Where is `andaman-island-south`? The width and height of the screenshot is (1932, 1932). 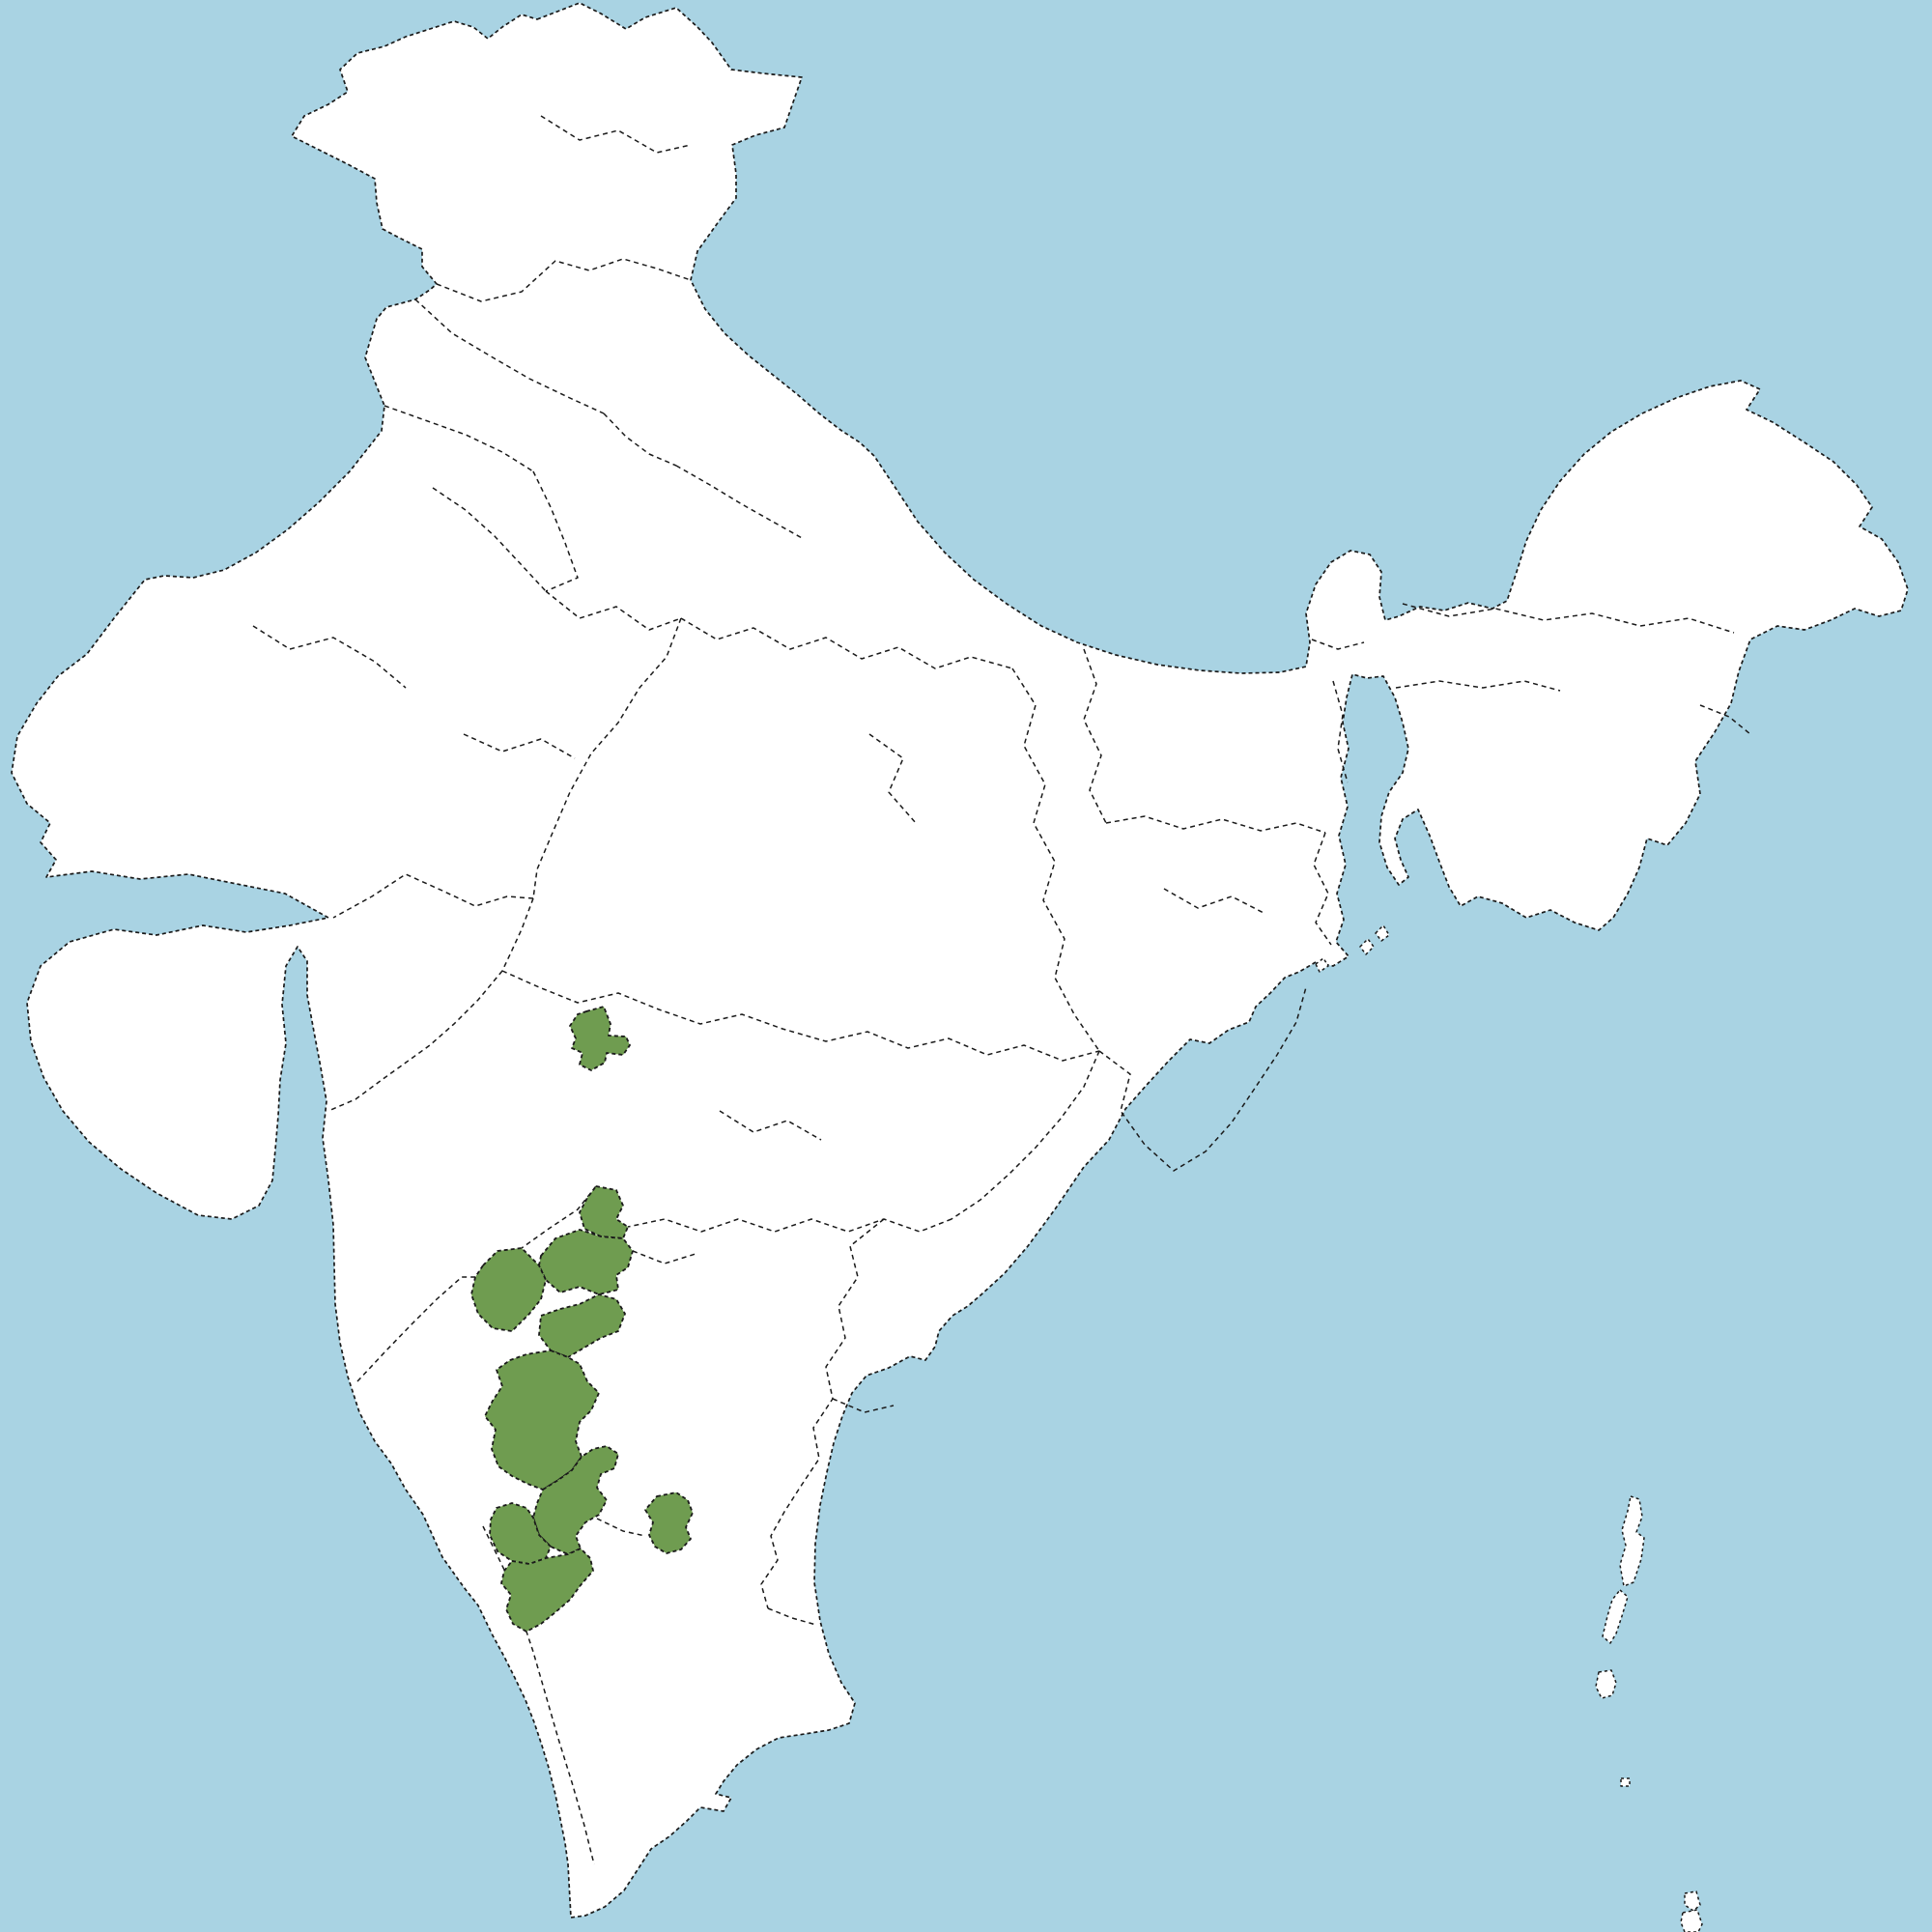
andaman-island-south is located at coordinates (1615, 1616).